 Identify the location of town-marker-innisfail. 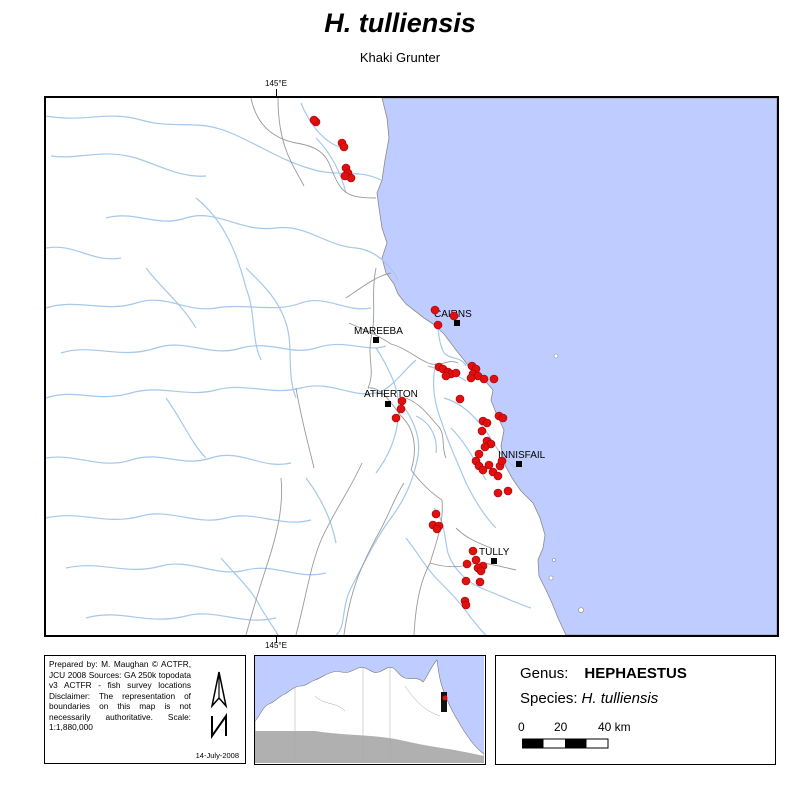
(519, 464).